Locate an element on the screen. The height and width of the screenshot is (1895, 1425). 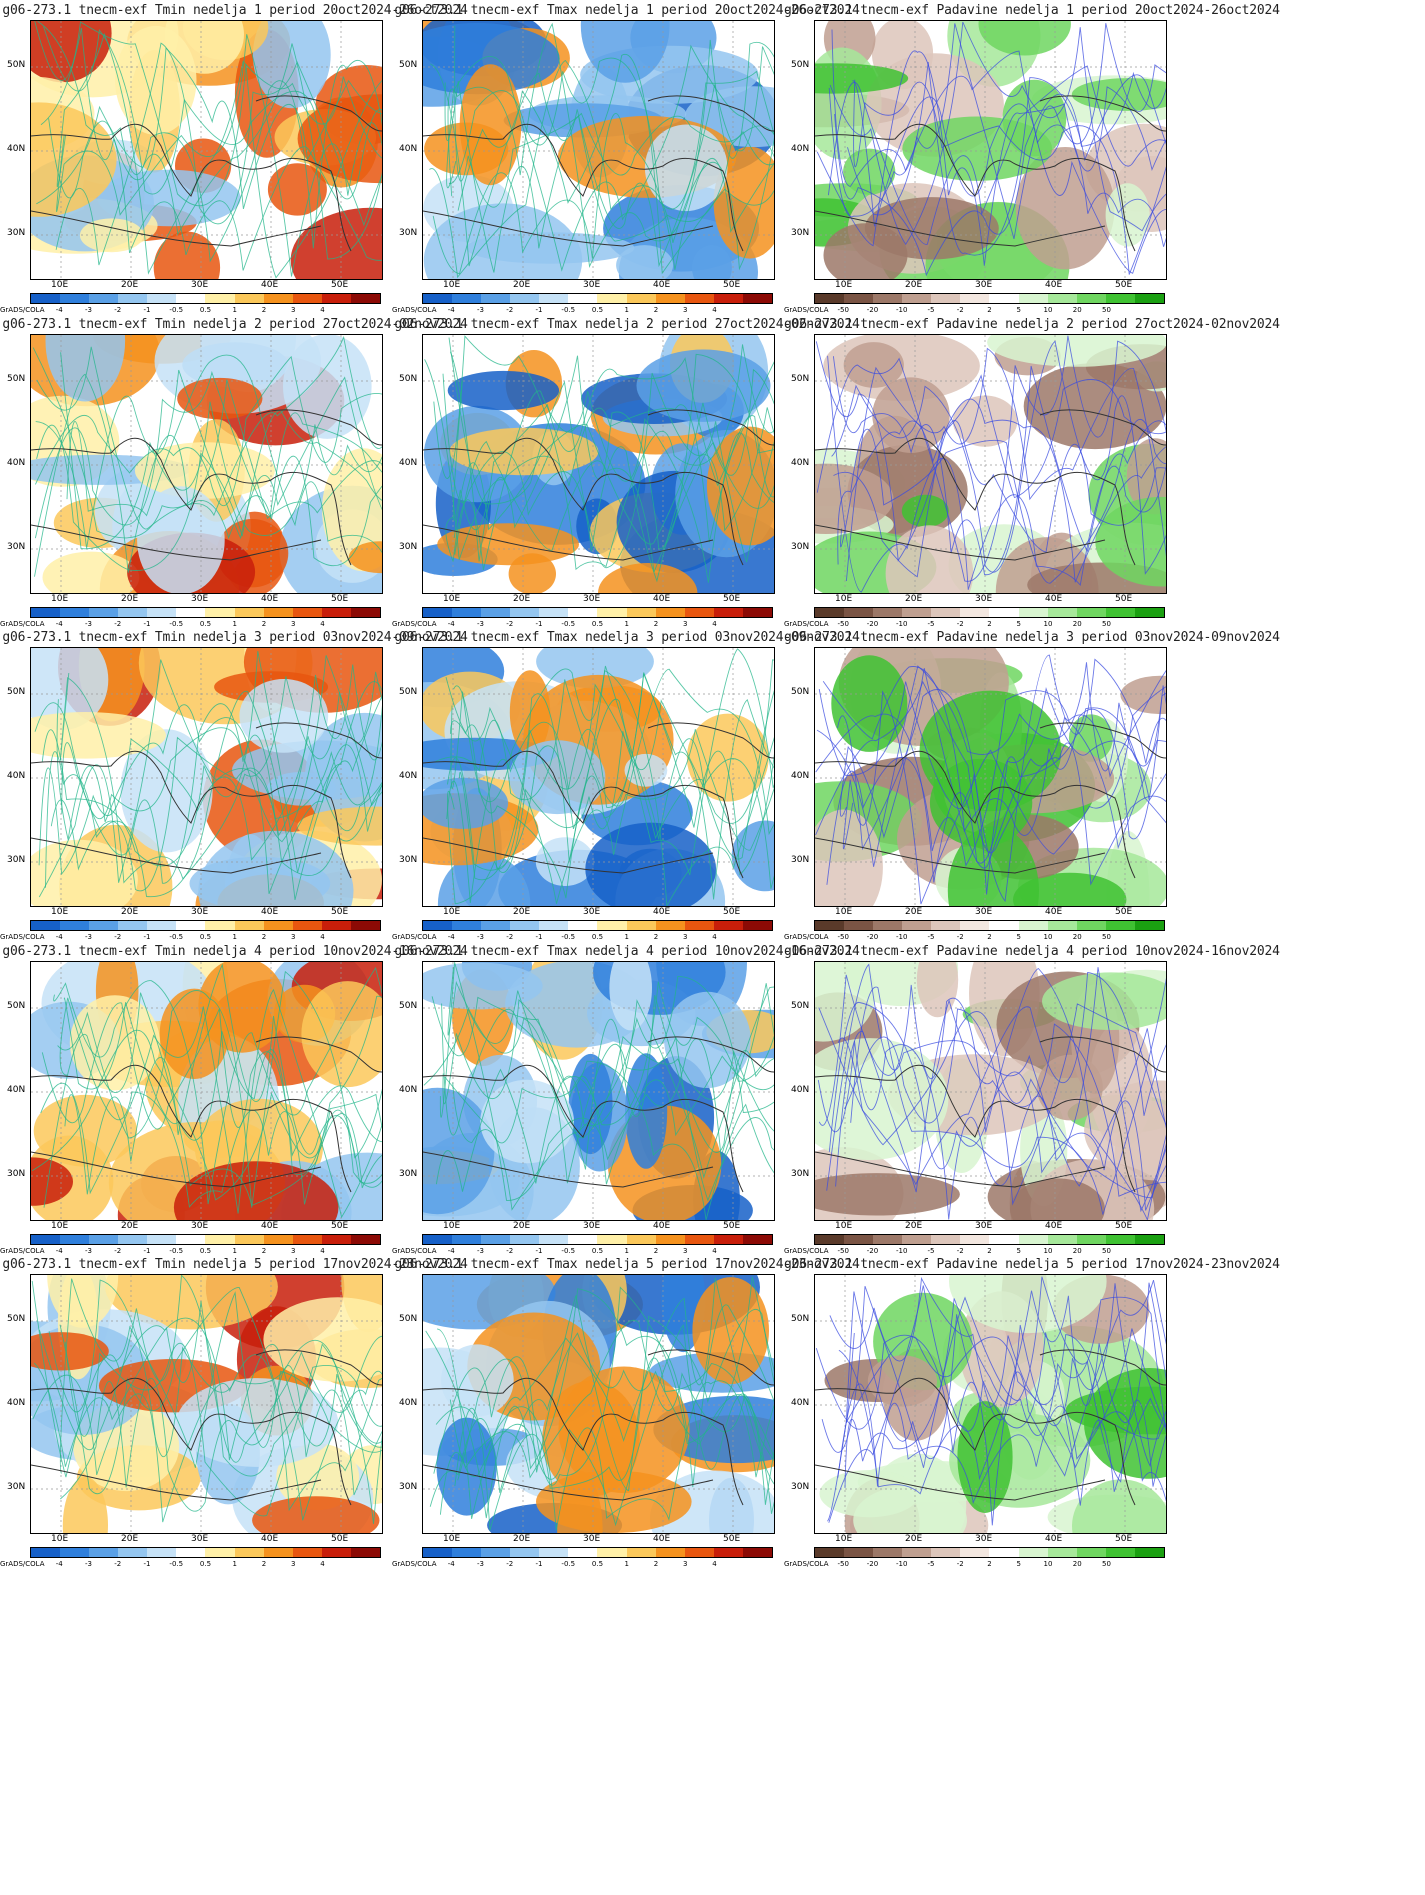
coastline is located at coordinates (598, 487).